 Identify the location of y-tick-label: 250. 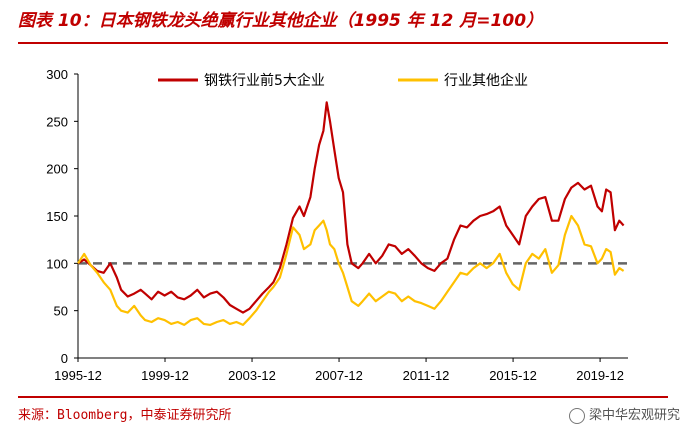
(57, 121).